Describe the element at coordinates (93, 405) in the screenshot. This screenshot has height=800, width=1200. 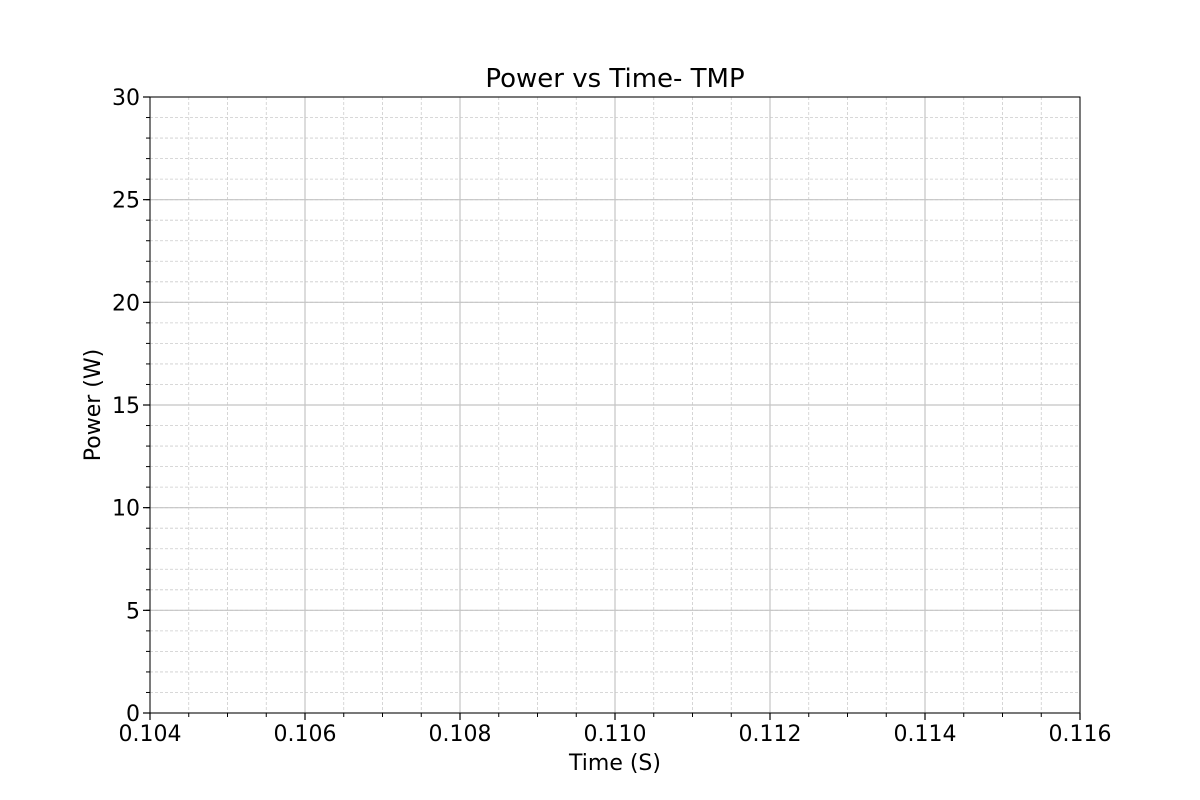
I see `y-axis-label: Power (W)` at that location.